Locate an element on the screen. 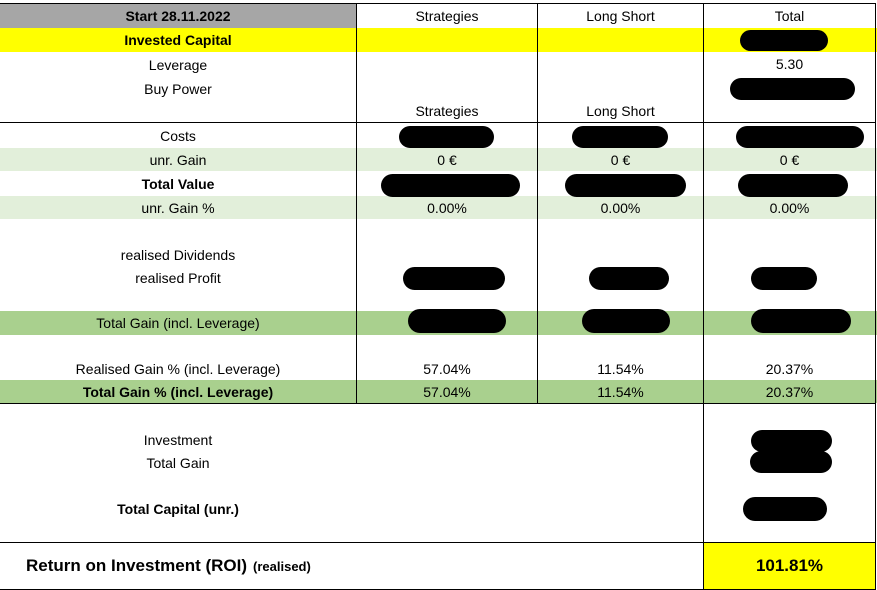 The image size is (877, 590). header-gray-cell is located at coordinates (178, 16).